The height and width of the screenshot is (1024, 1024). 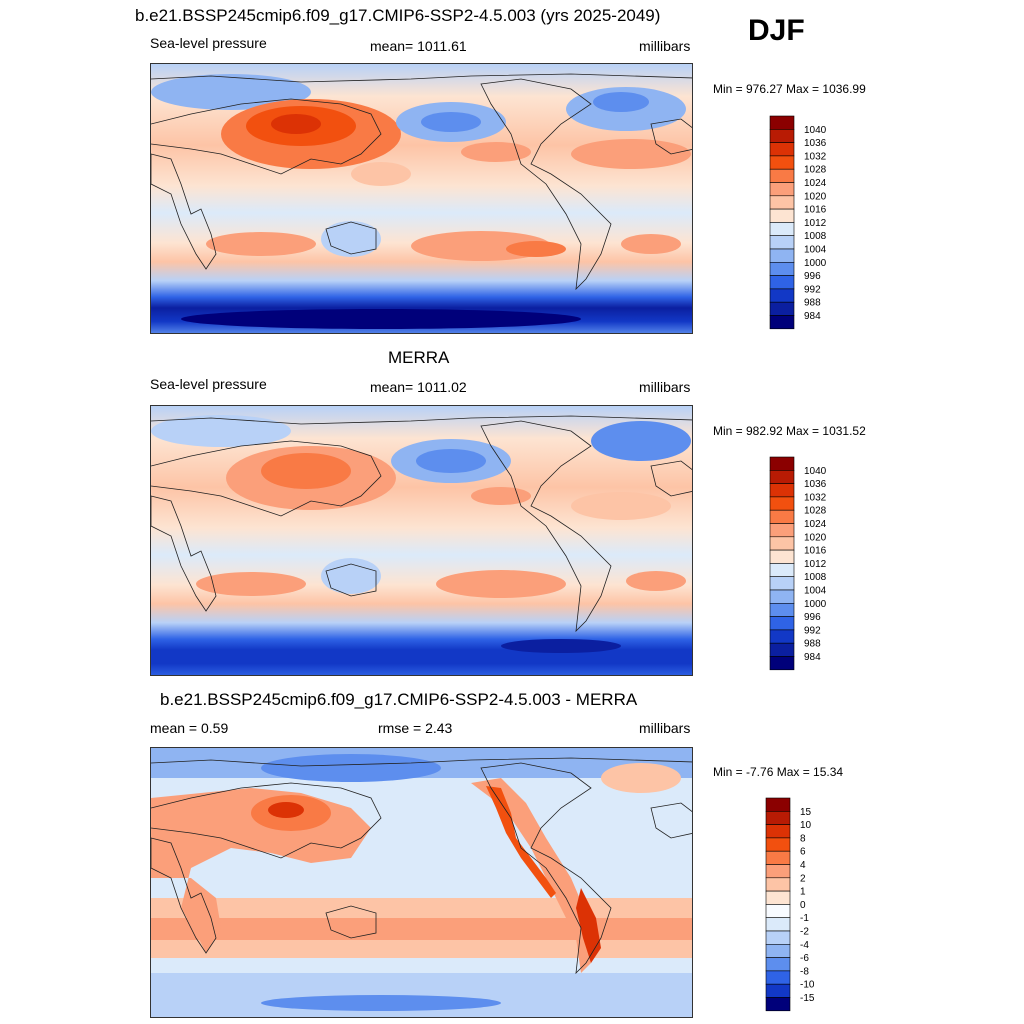 What do you see at coordinates (803, 905) in the screenshot?
I see `colorbar-tick-label: 0` at bounding box center [803, 905].